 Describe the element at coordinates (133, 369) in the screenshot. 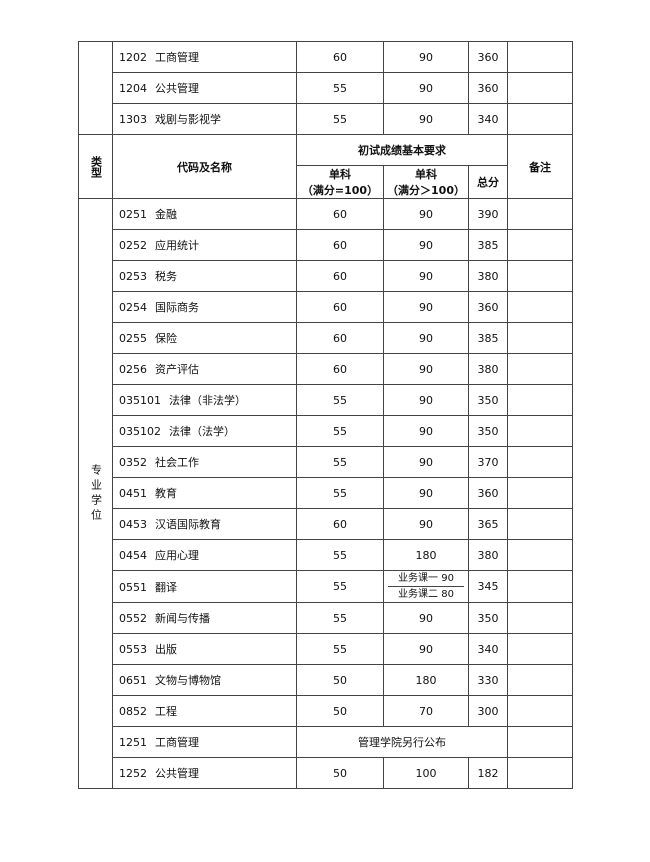

I see `code: 0256` at that location.